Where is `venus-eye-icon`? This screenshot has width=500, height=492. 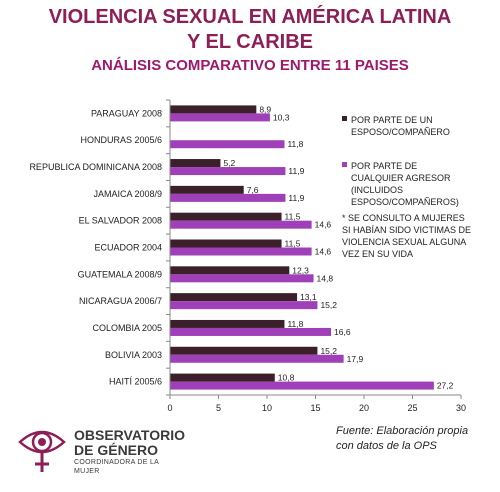 venus-eye-icon is located at coordinates (42, 451).